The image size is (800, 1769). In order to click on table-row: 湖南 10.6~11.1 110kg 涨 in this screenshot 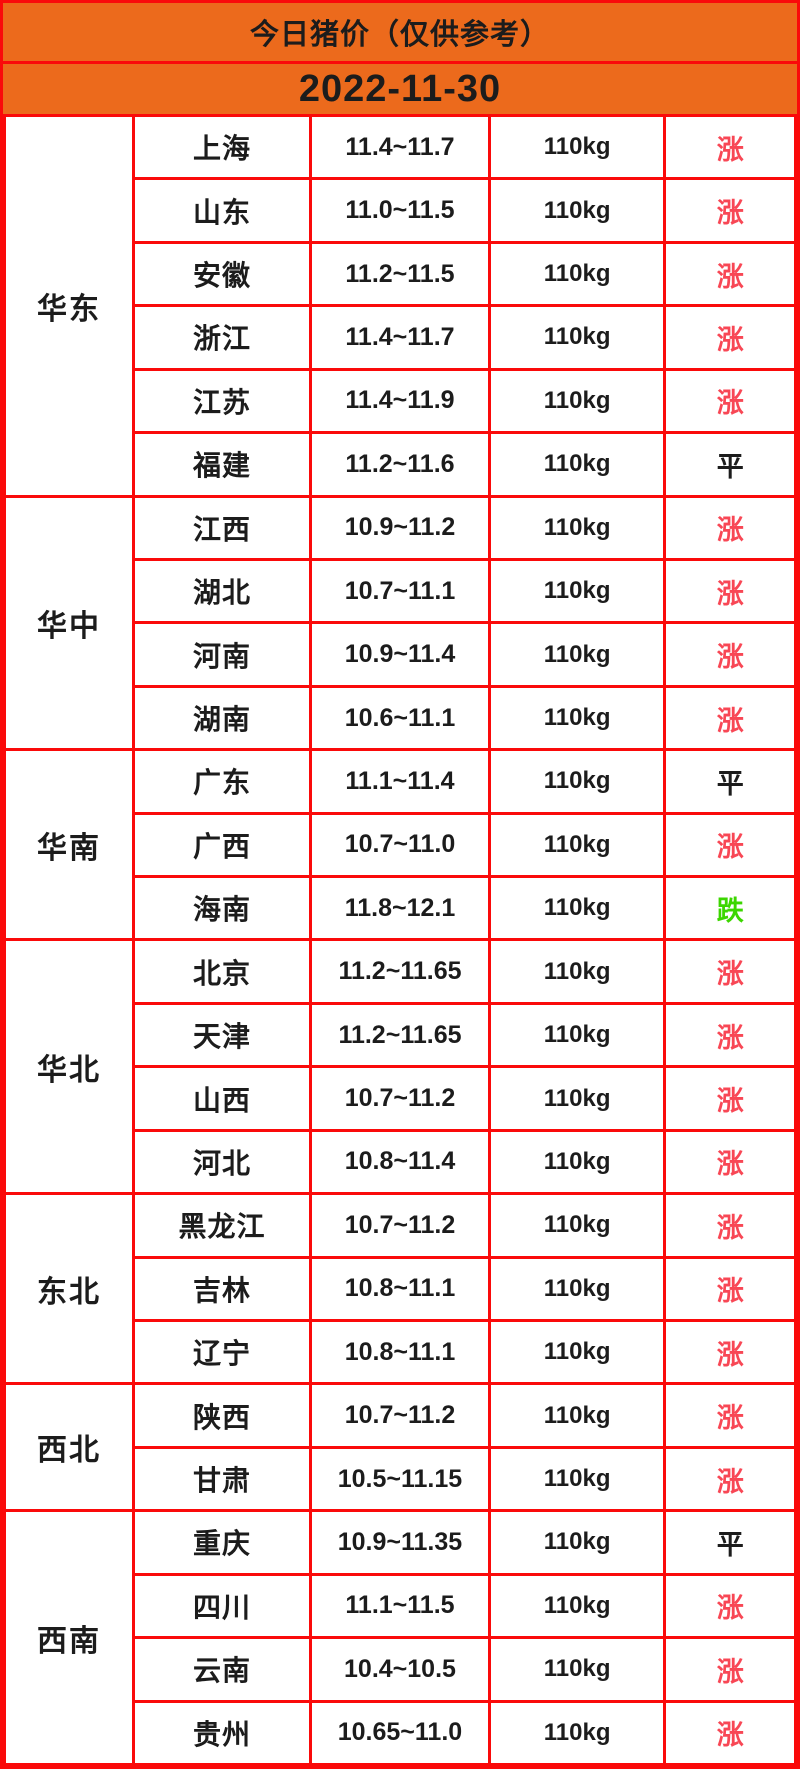, I will do `click(401, 718)`.